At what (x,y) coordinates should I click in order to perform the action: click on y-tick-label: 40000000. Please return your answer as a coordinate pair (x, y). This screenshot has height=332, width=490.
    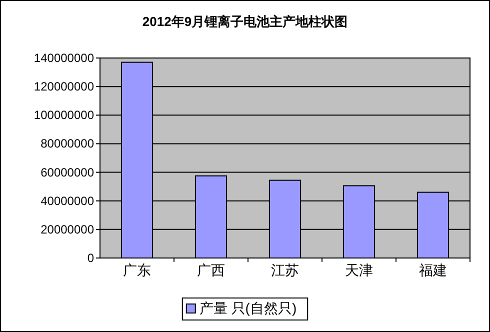
    Looking at the image, I should click on (67, 201).